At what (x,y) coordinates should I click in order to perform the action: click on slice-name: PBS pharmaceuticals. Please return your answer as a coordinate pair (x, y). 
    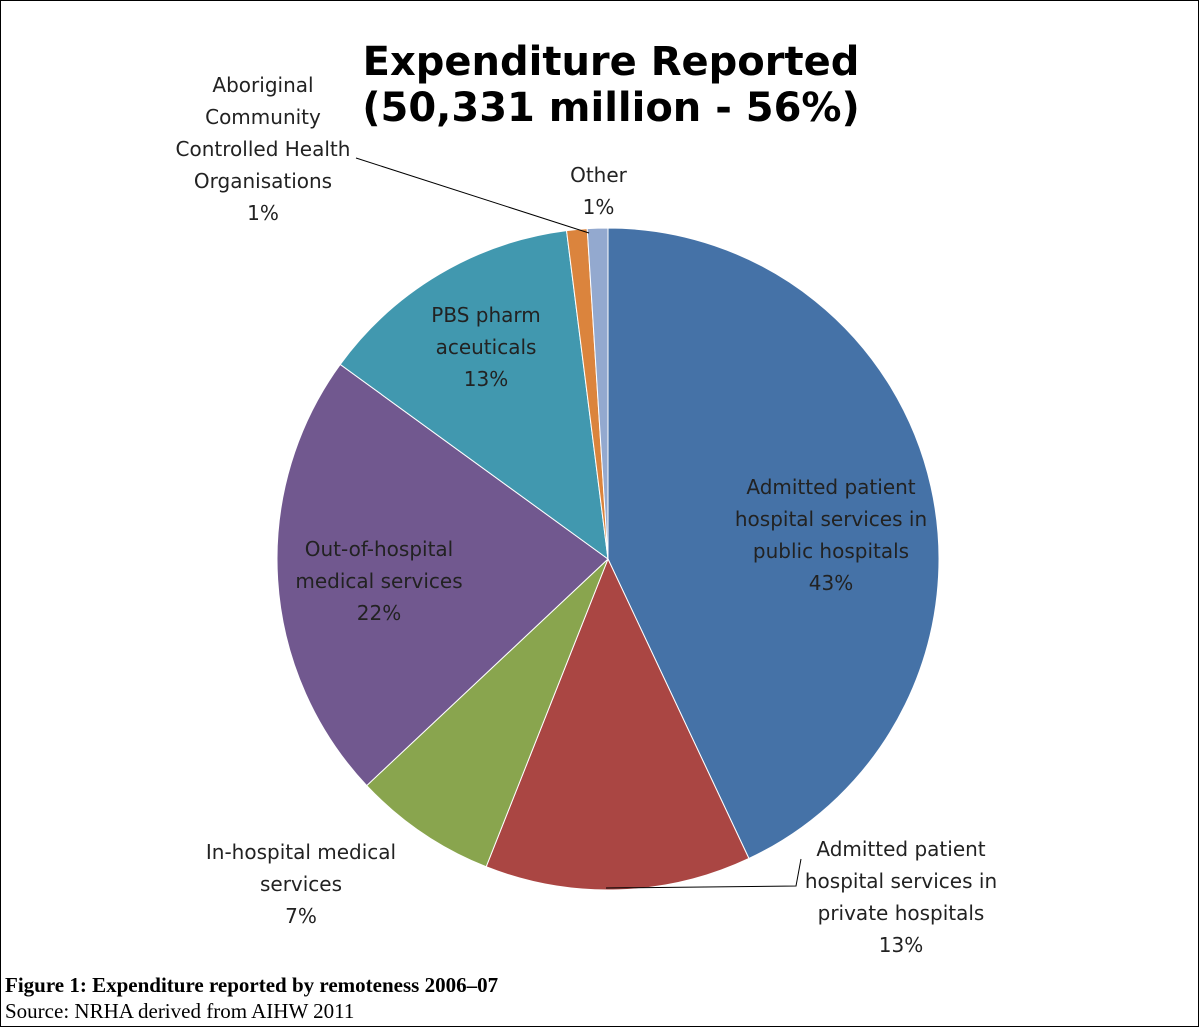
    Looking at the image, I should click on (486, 331).